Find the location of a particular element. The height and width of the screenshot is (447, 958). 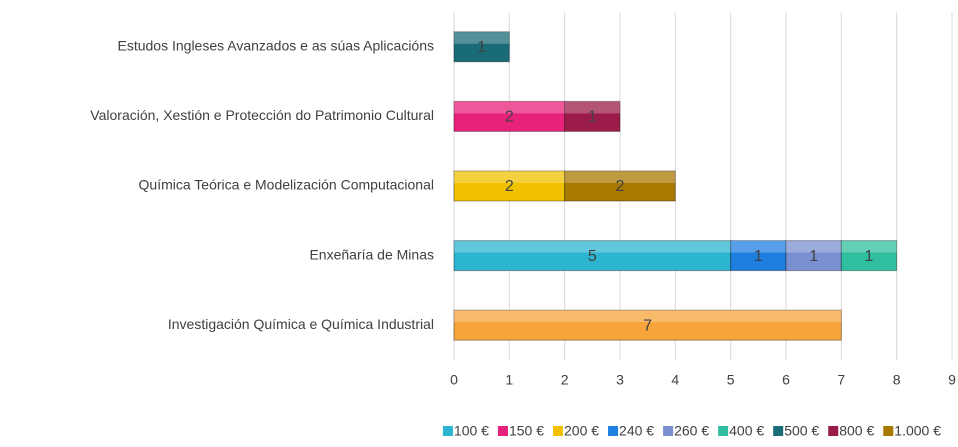

x-tick-label: 5 is located at coordinates (731, 380).